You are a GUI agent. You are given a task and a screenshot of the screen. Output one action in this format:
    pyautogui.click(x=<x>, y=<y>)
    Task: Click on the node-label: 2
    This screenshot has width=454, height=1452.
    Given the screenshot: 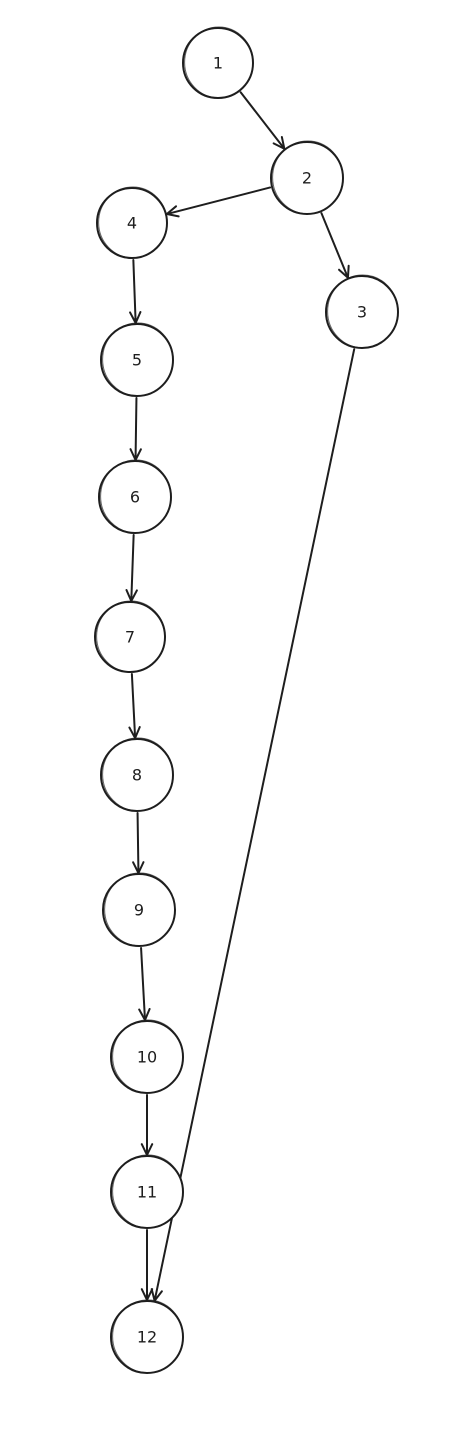 What is the action you would take?
    pyautogui.click(x=307, y=178)
    